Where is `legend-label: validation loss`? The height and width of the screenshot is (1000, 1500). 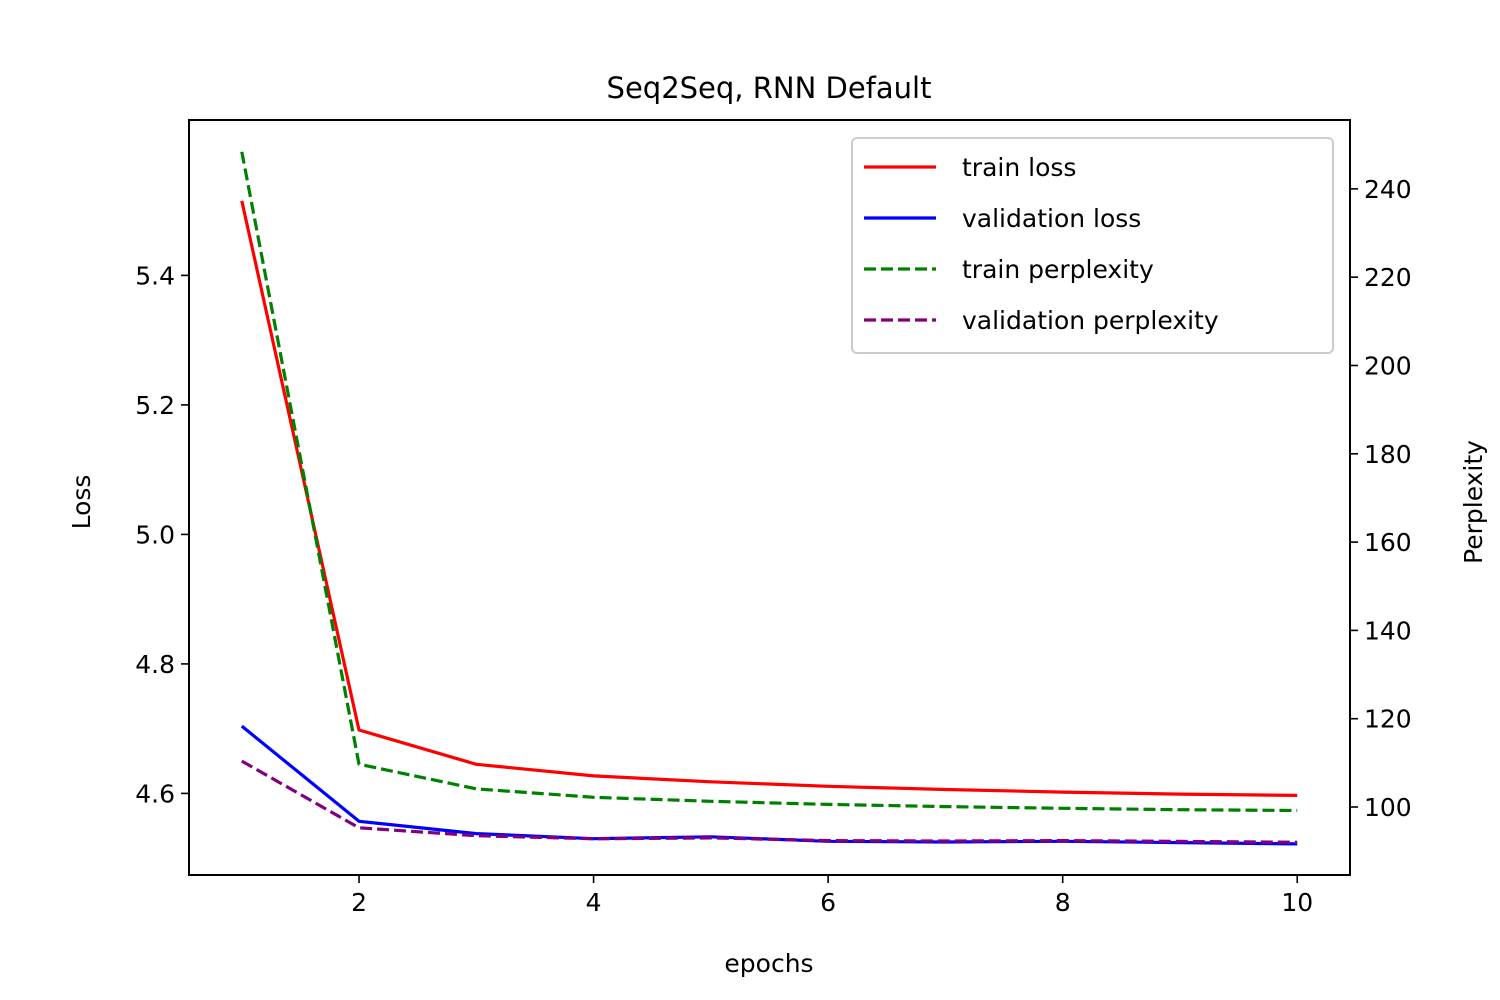 legend-label: validation loss is located at coordinates (1051, 218).